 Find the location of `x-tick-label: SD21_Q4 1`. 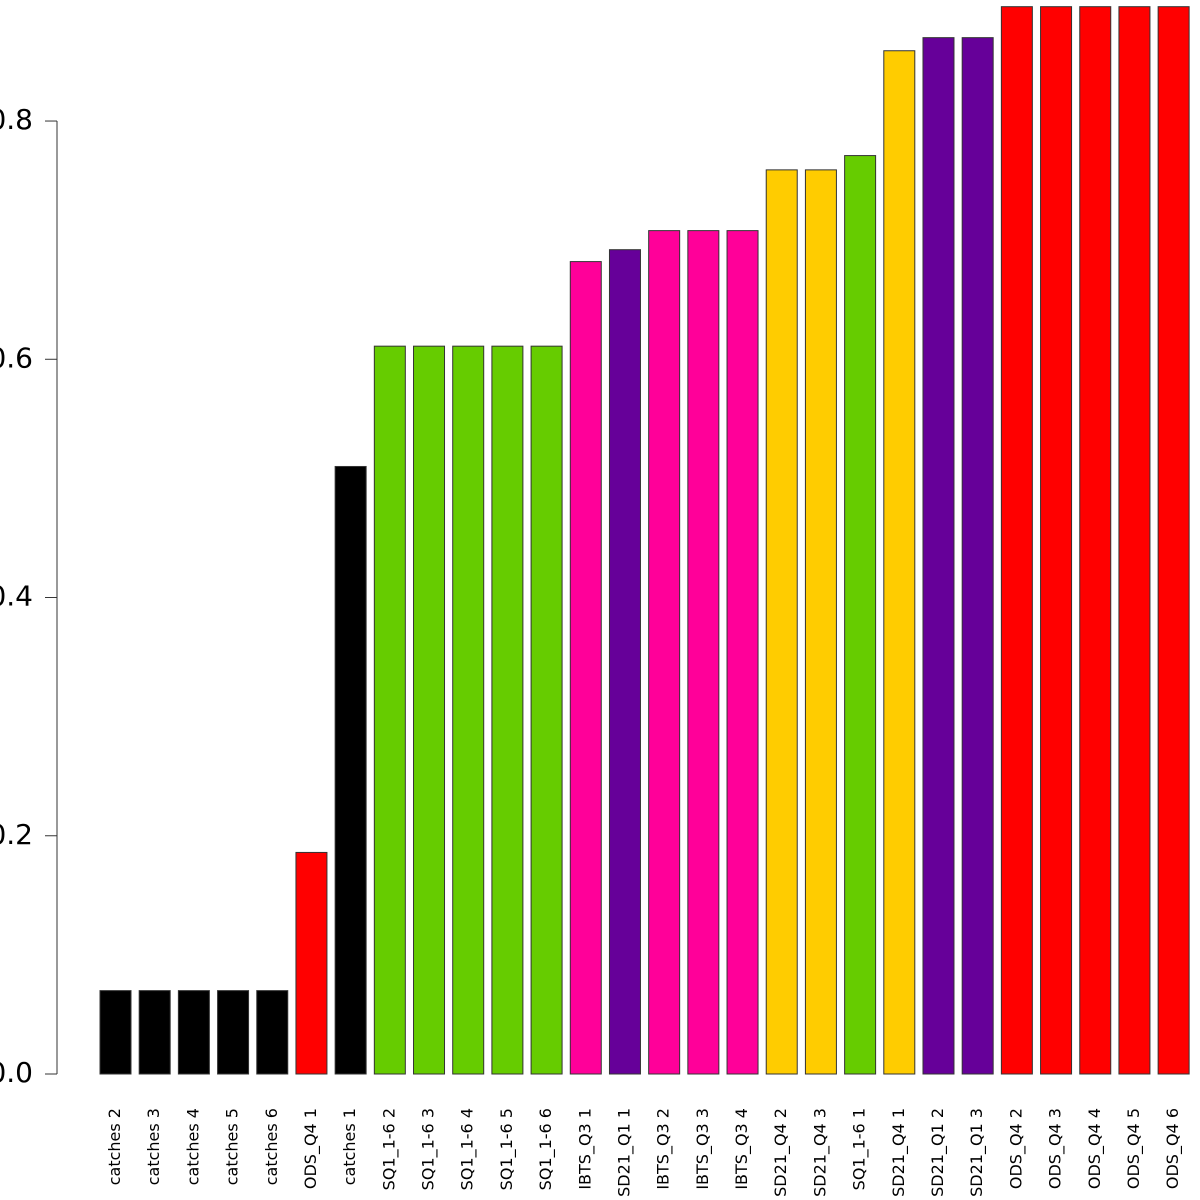

x-tick-label: SD21_Q4 1 is located at coordinates (899, 1152).